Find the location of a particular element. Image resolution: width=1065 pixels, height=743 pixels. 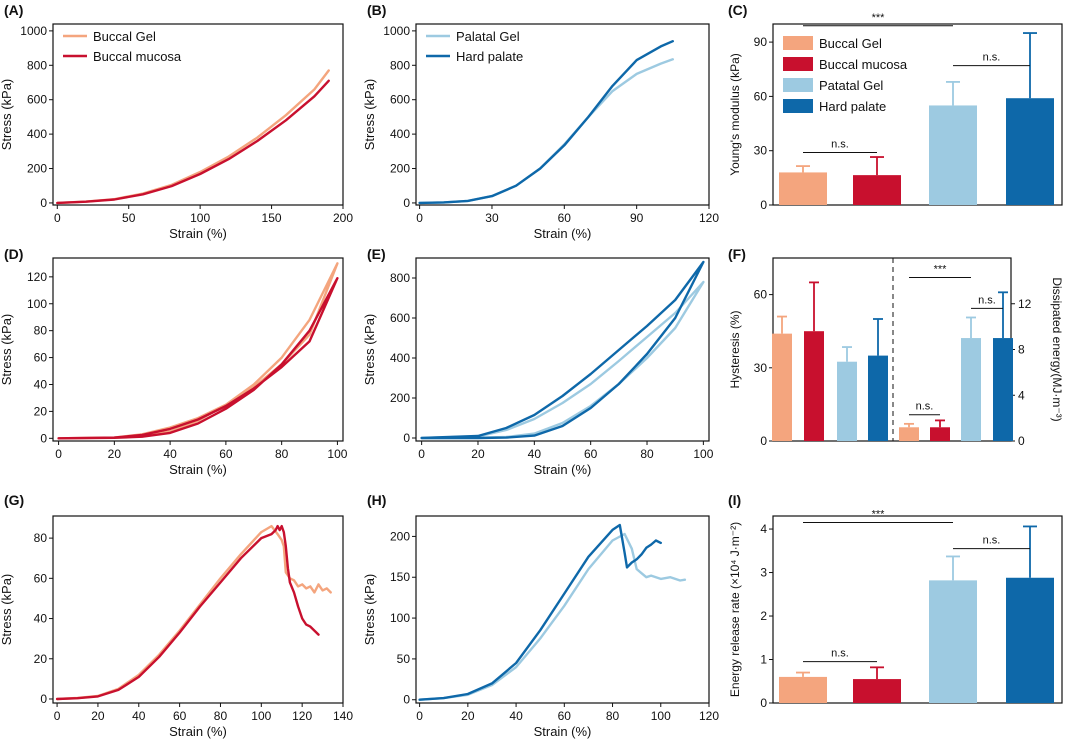

panel-label: (I) is located at coordinates (734, 500).